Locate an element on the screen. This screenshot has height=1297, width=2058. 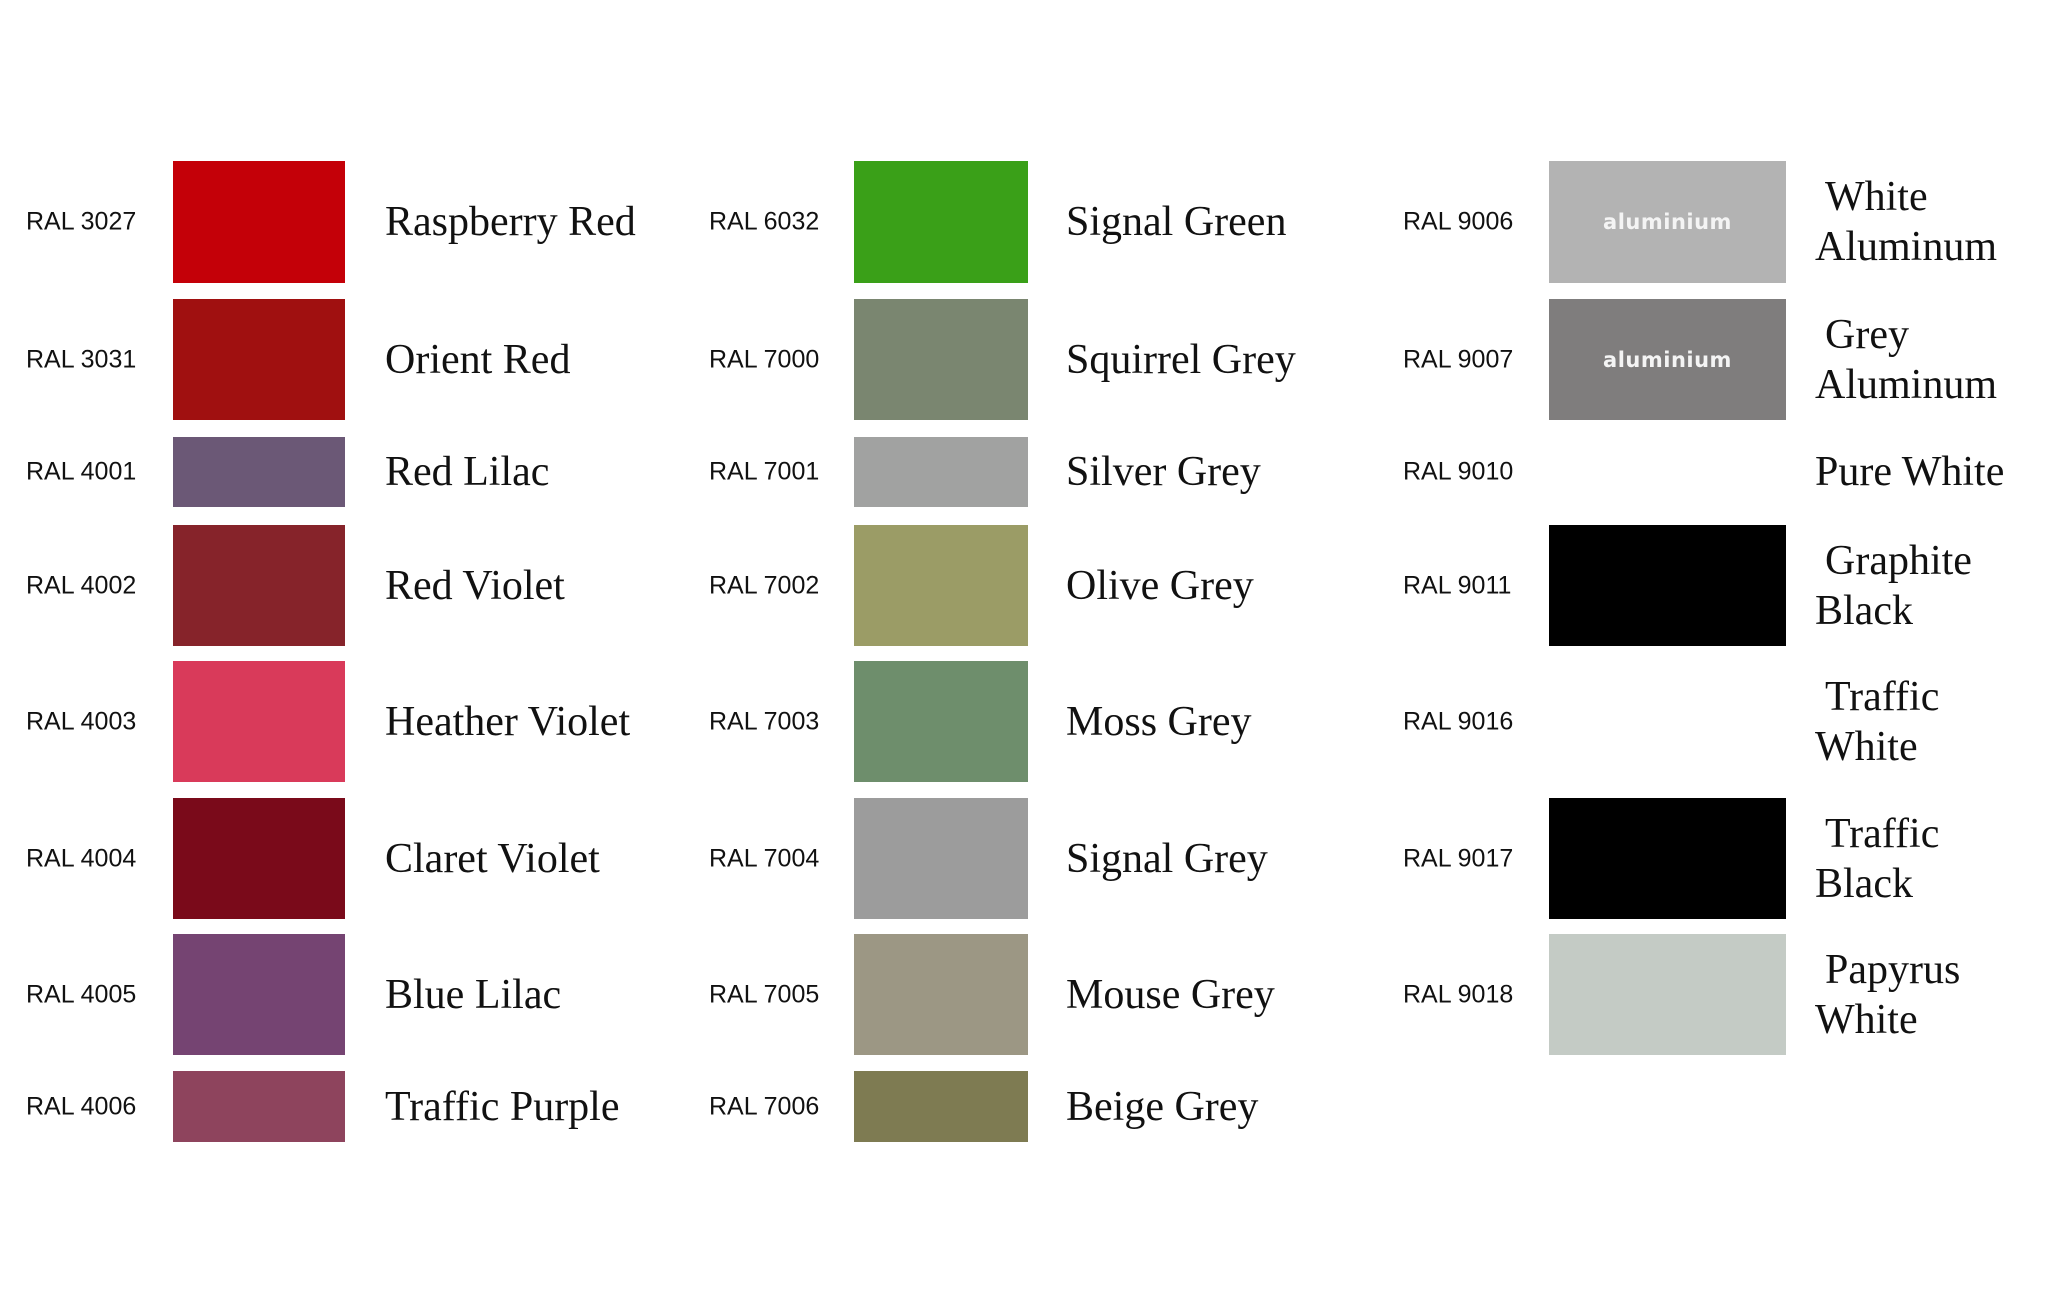
color-name: Traffic Purple is located at coordinates (502, 1107).